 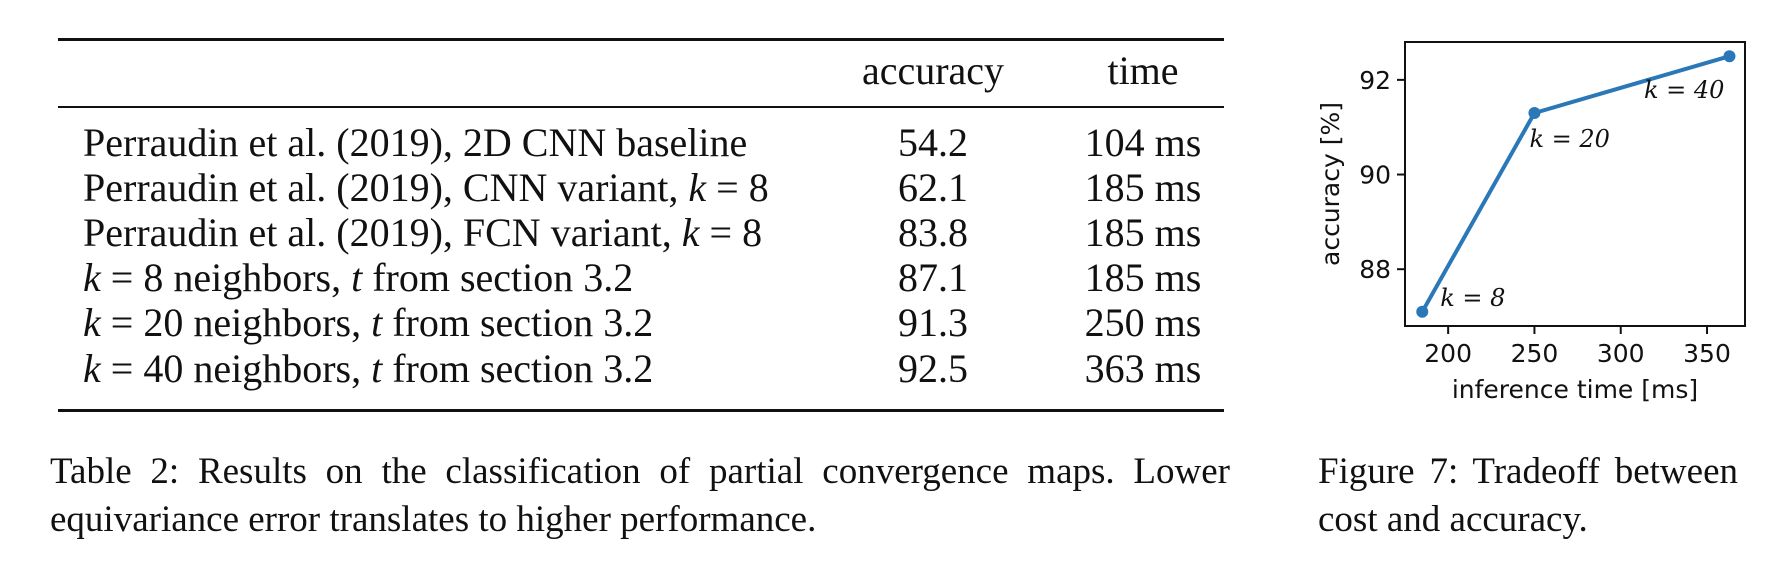 I want to click on row-method: k = 20 neighbors, t from section 3.2, so click(x=368, y=322).